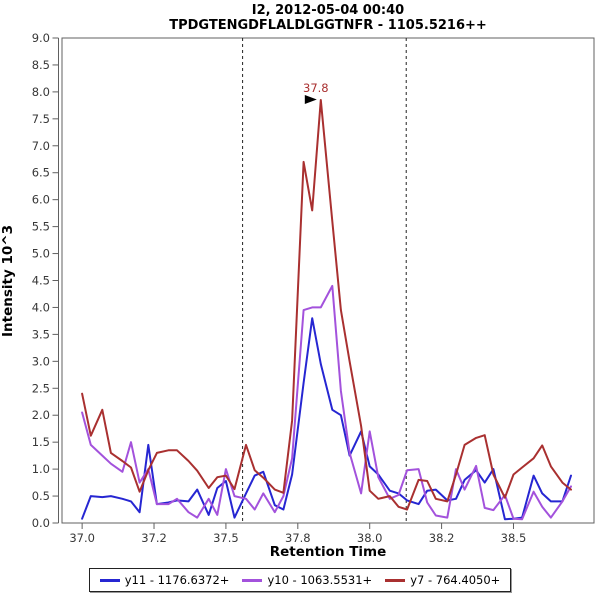  I want to click on x-tick-label: 38.2, so click(442, 538).